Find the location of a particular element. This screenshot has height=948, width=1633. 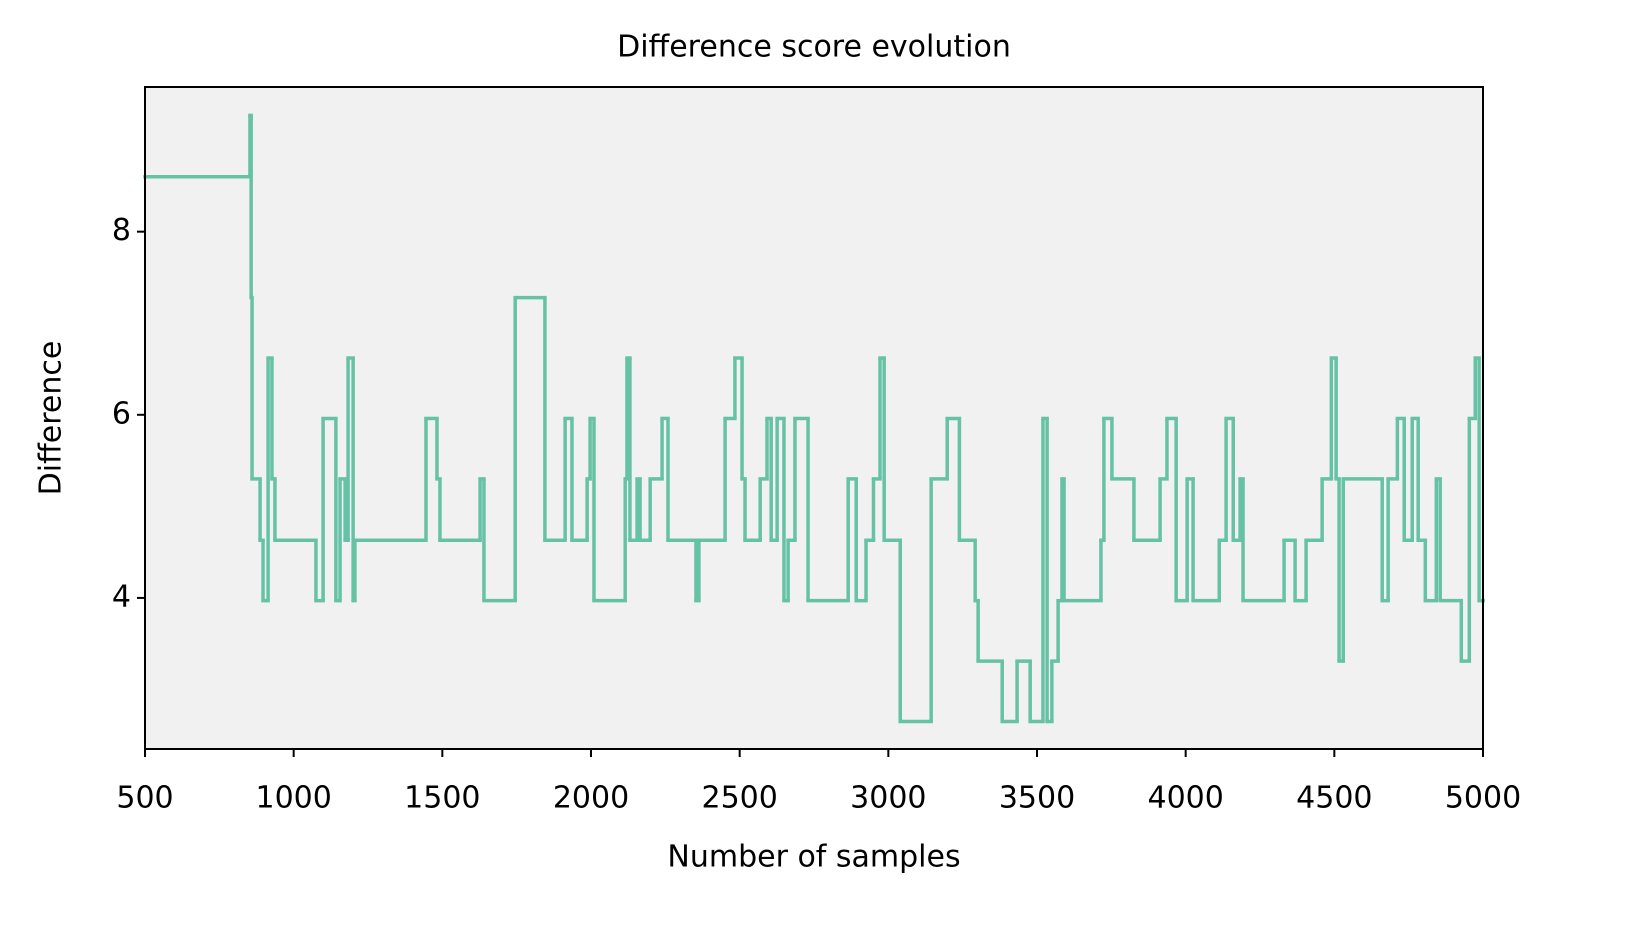

y-tick-label: 8 is located at coordinates (121, 230).